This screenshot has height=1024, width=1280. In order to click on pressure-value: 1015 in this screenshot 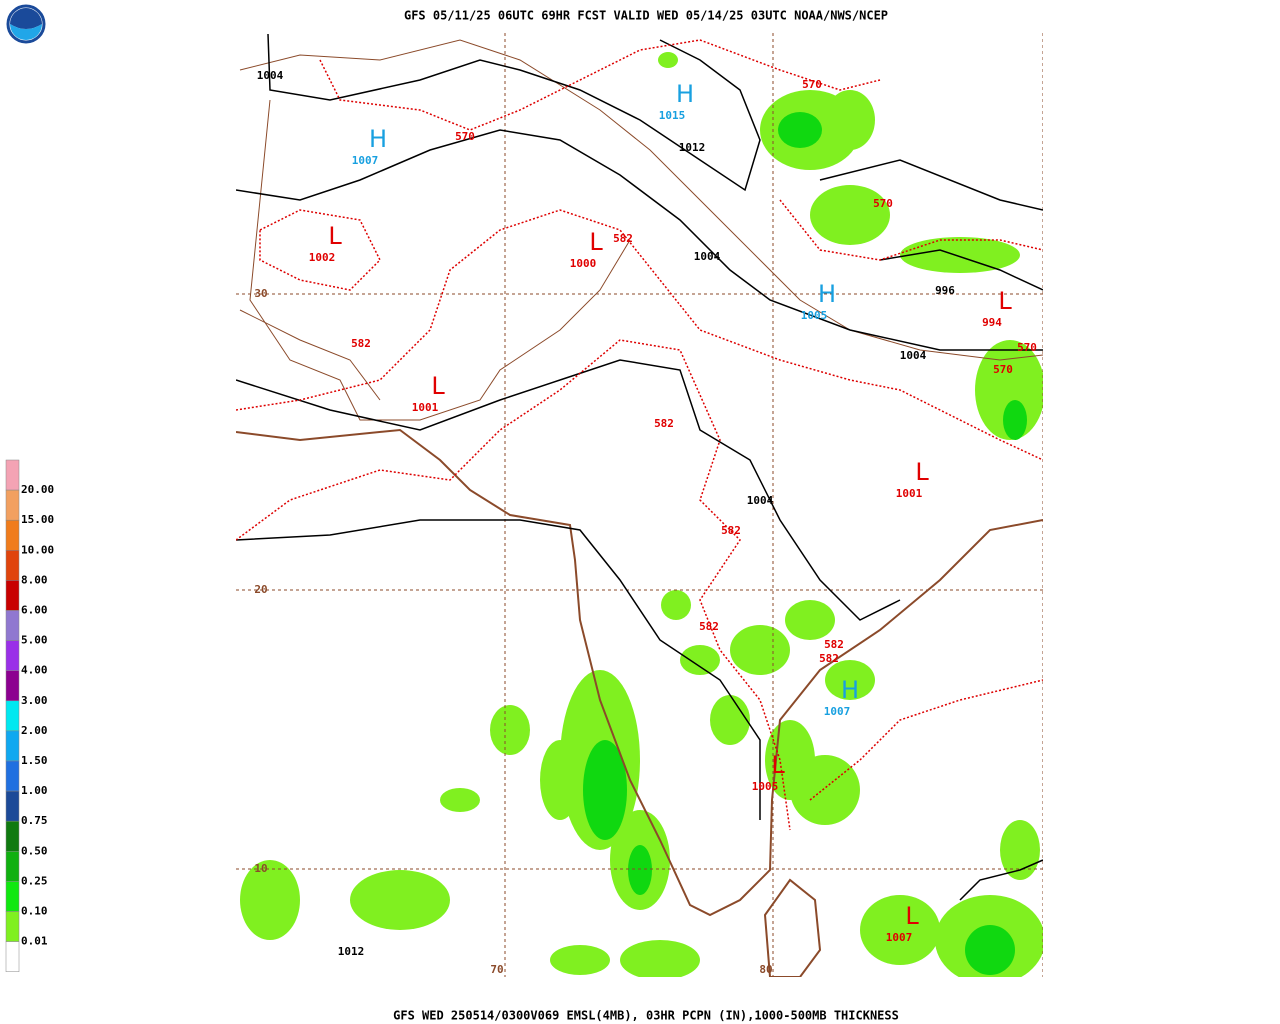, I will do `click(672, 115)`.